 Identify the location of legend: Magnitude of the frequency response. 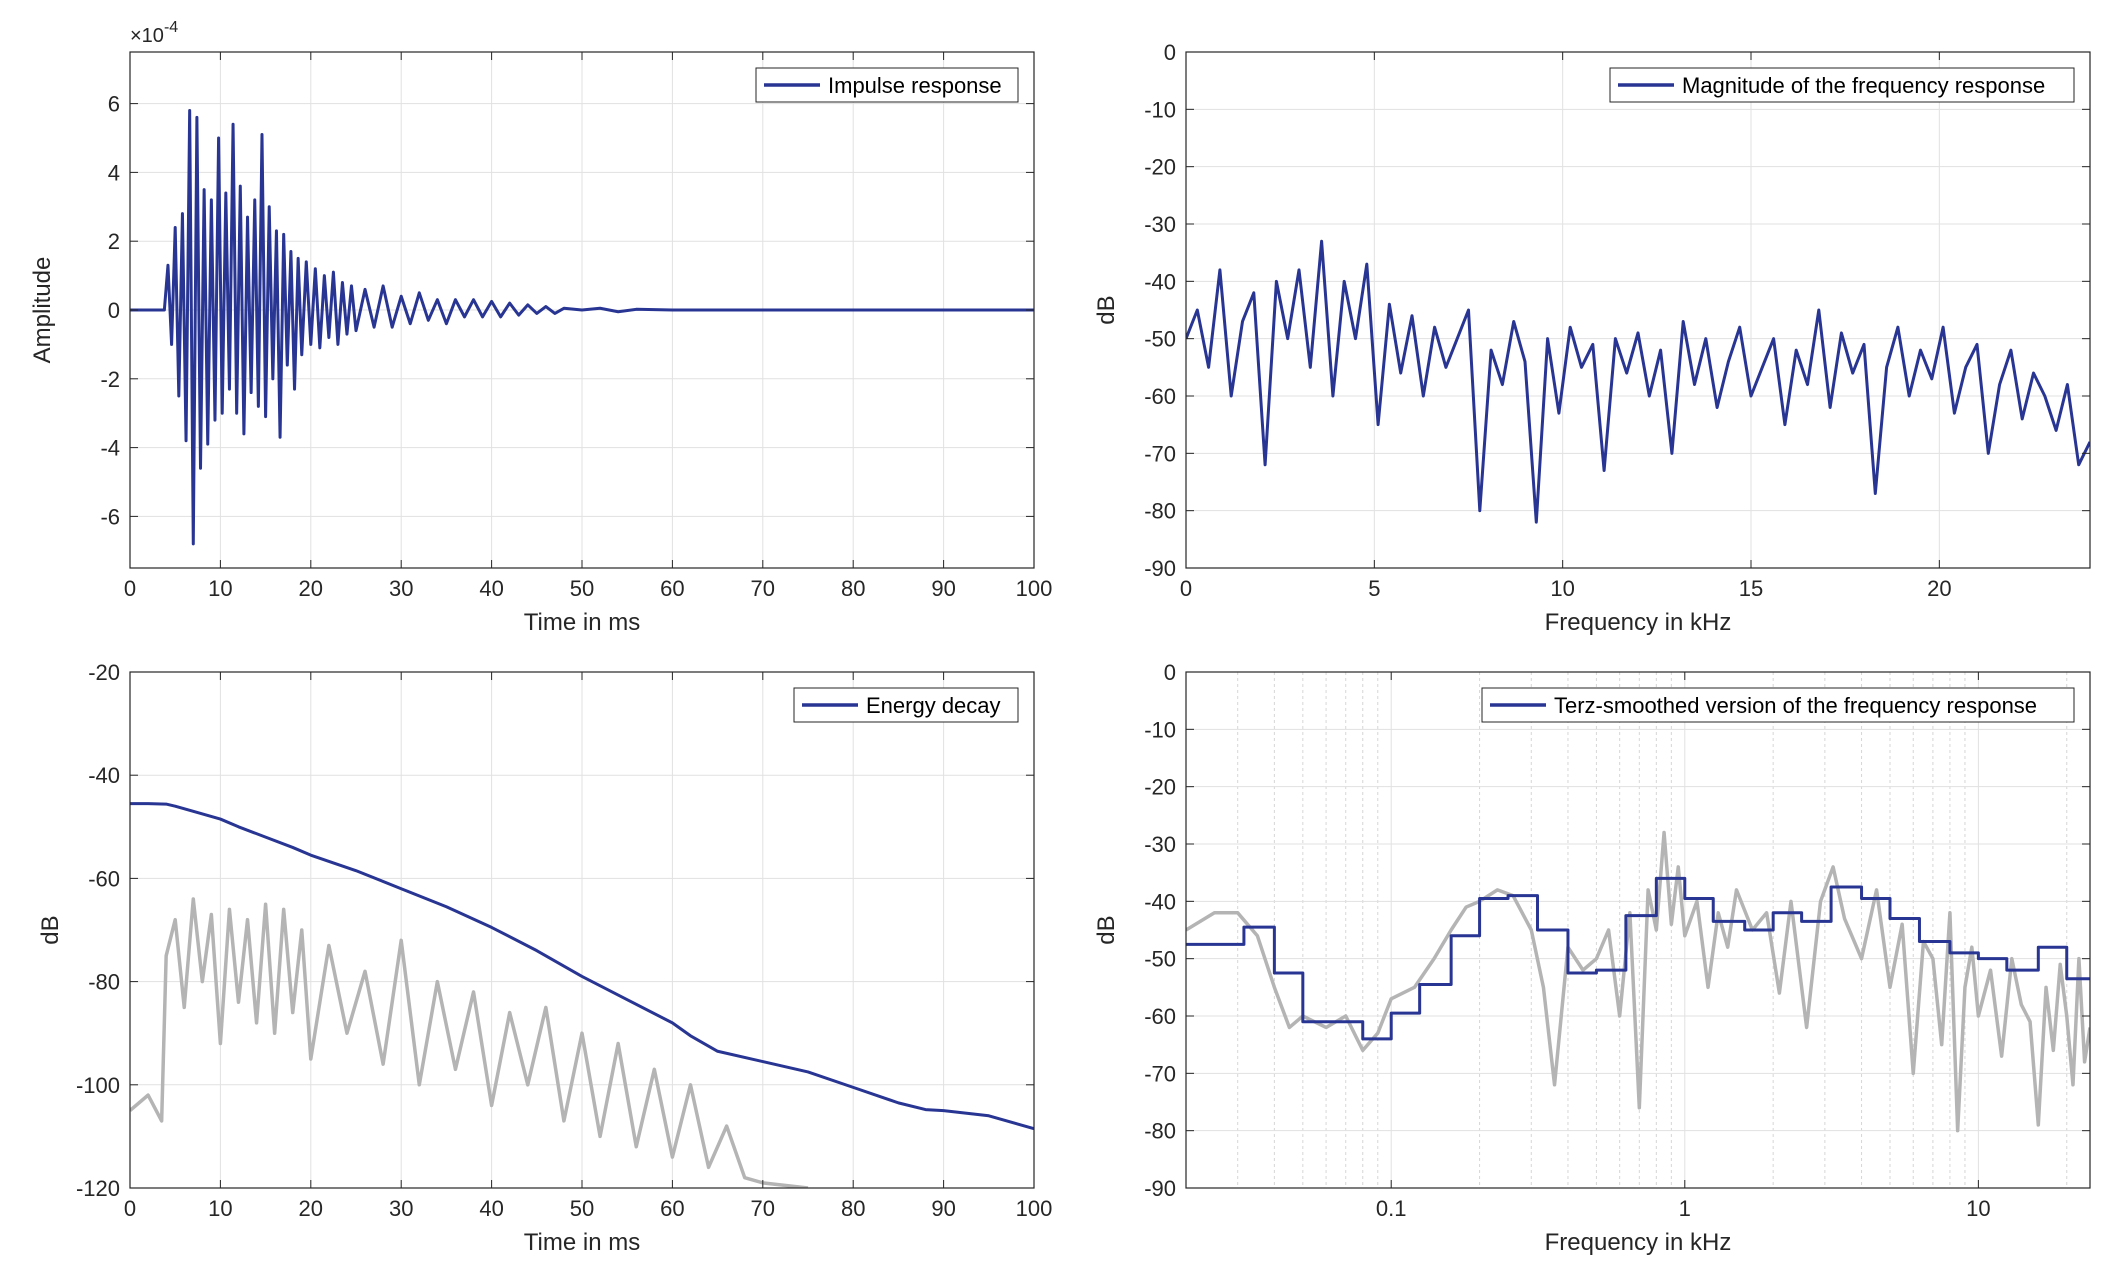
(1842, 85).